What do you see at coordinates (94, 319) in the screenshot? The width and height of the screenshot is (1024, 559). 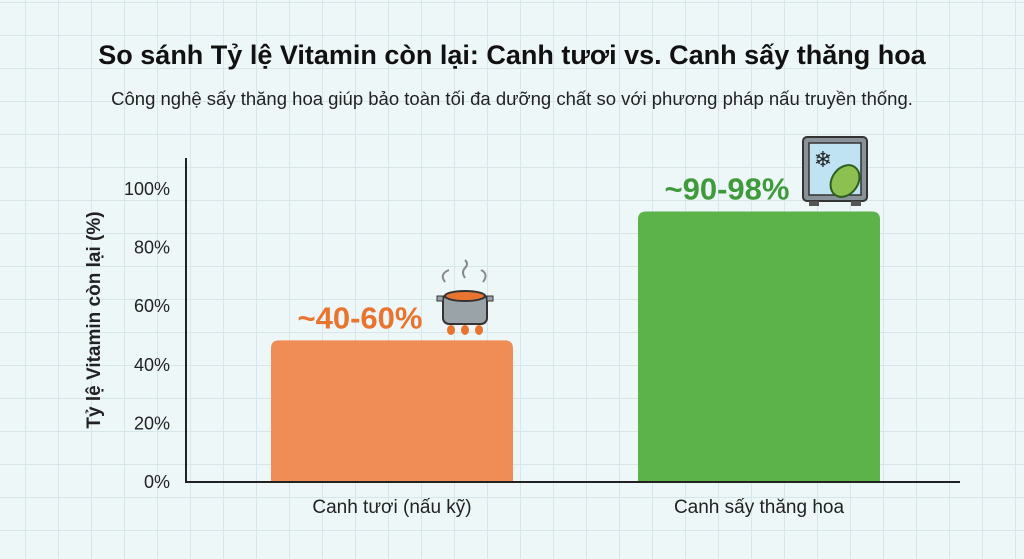 I see `y-axis-label: Tỷ lệ Vitamin còn lại (%)` at bounding box center [94, 319].